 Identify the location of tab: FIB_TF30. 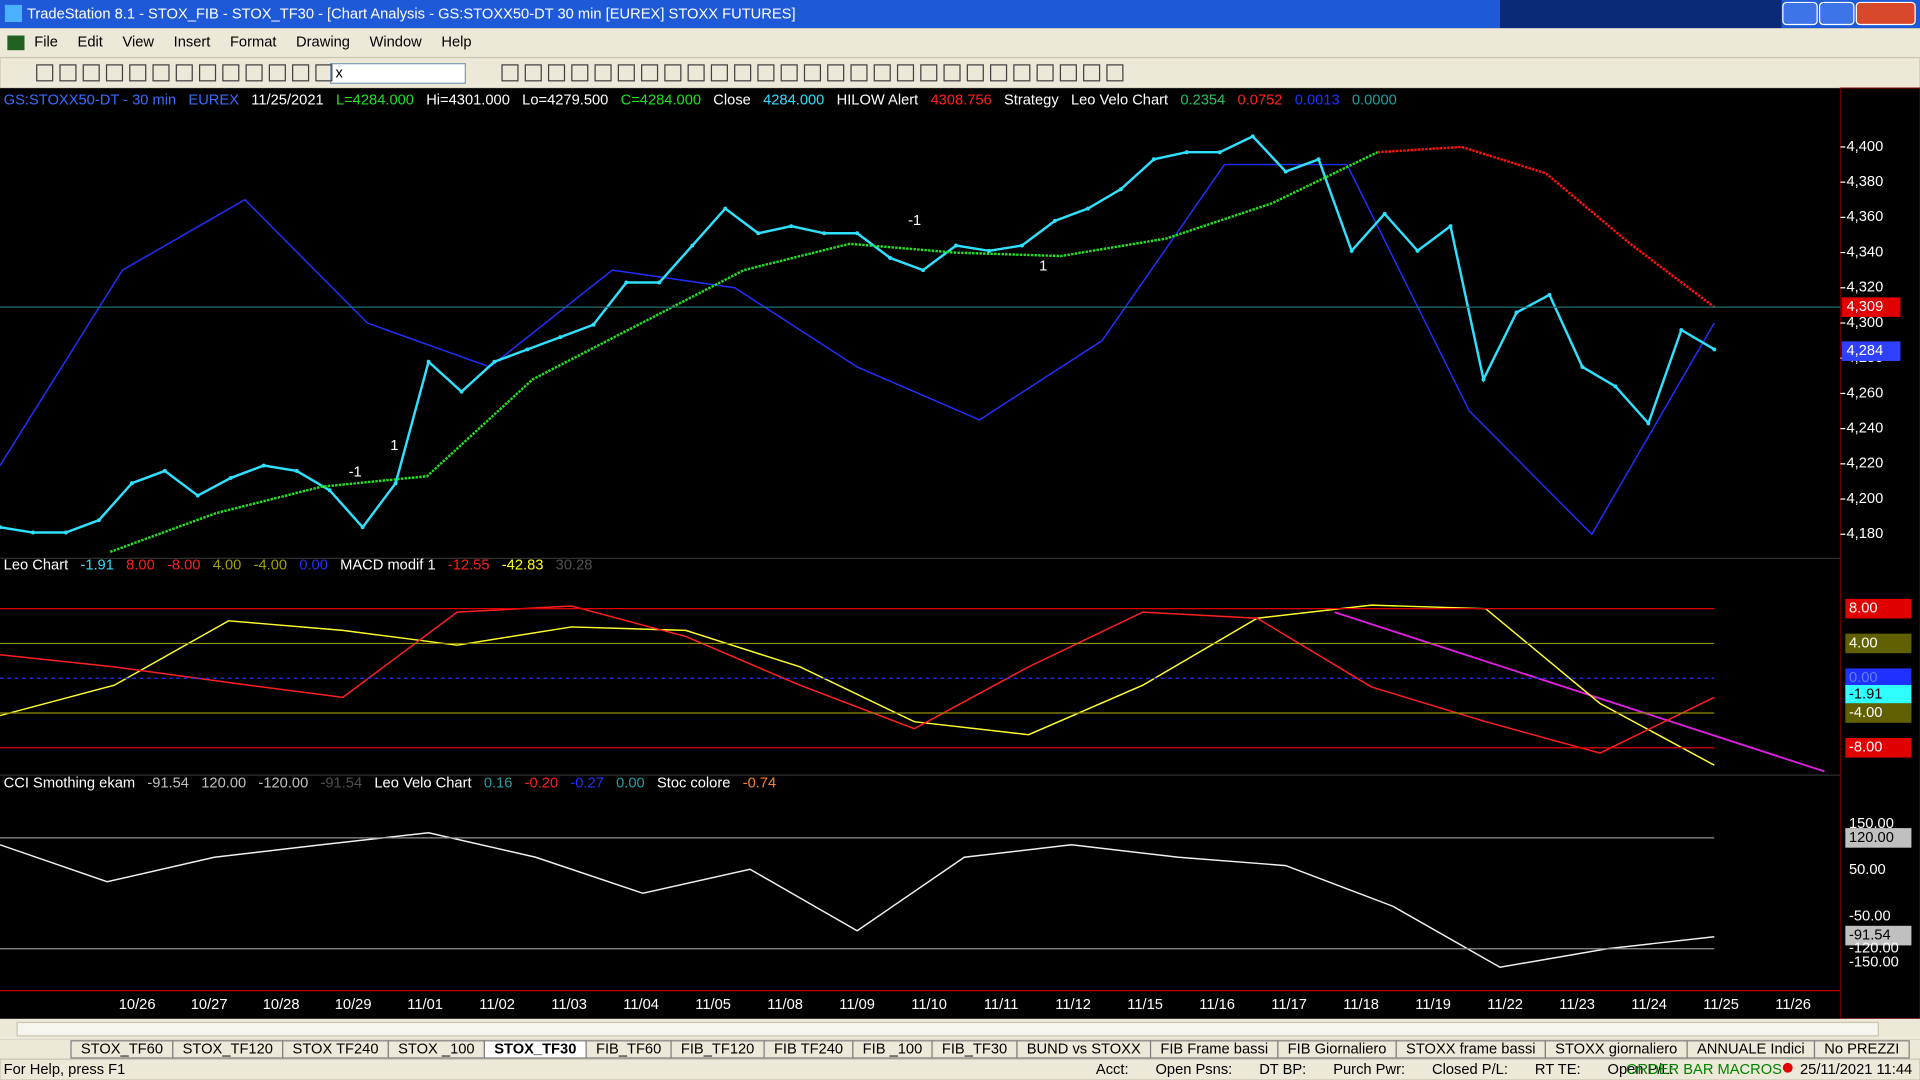
(974, 1049).